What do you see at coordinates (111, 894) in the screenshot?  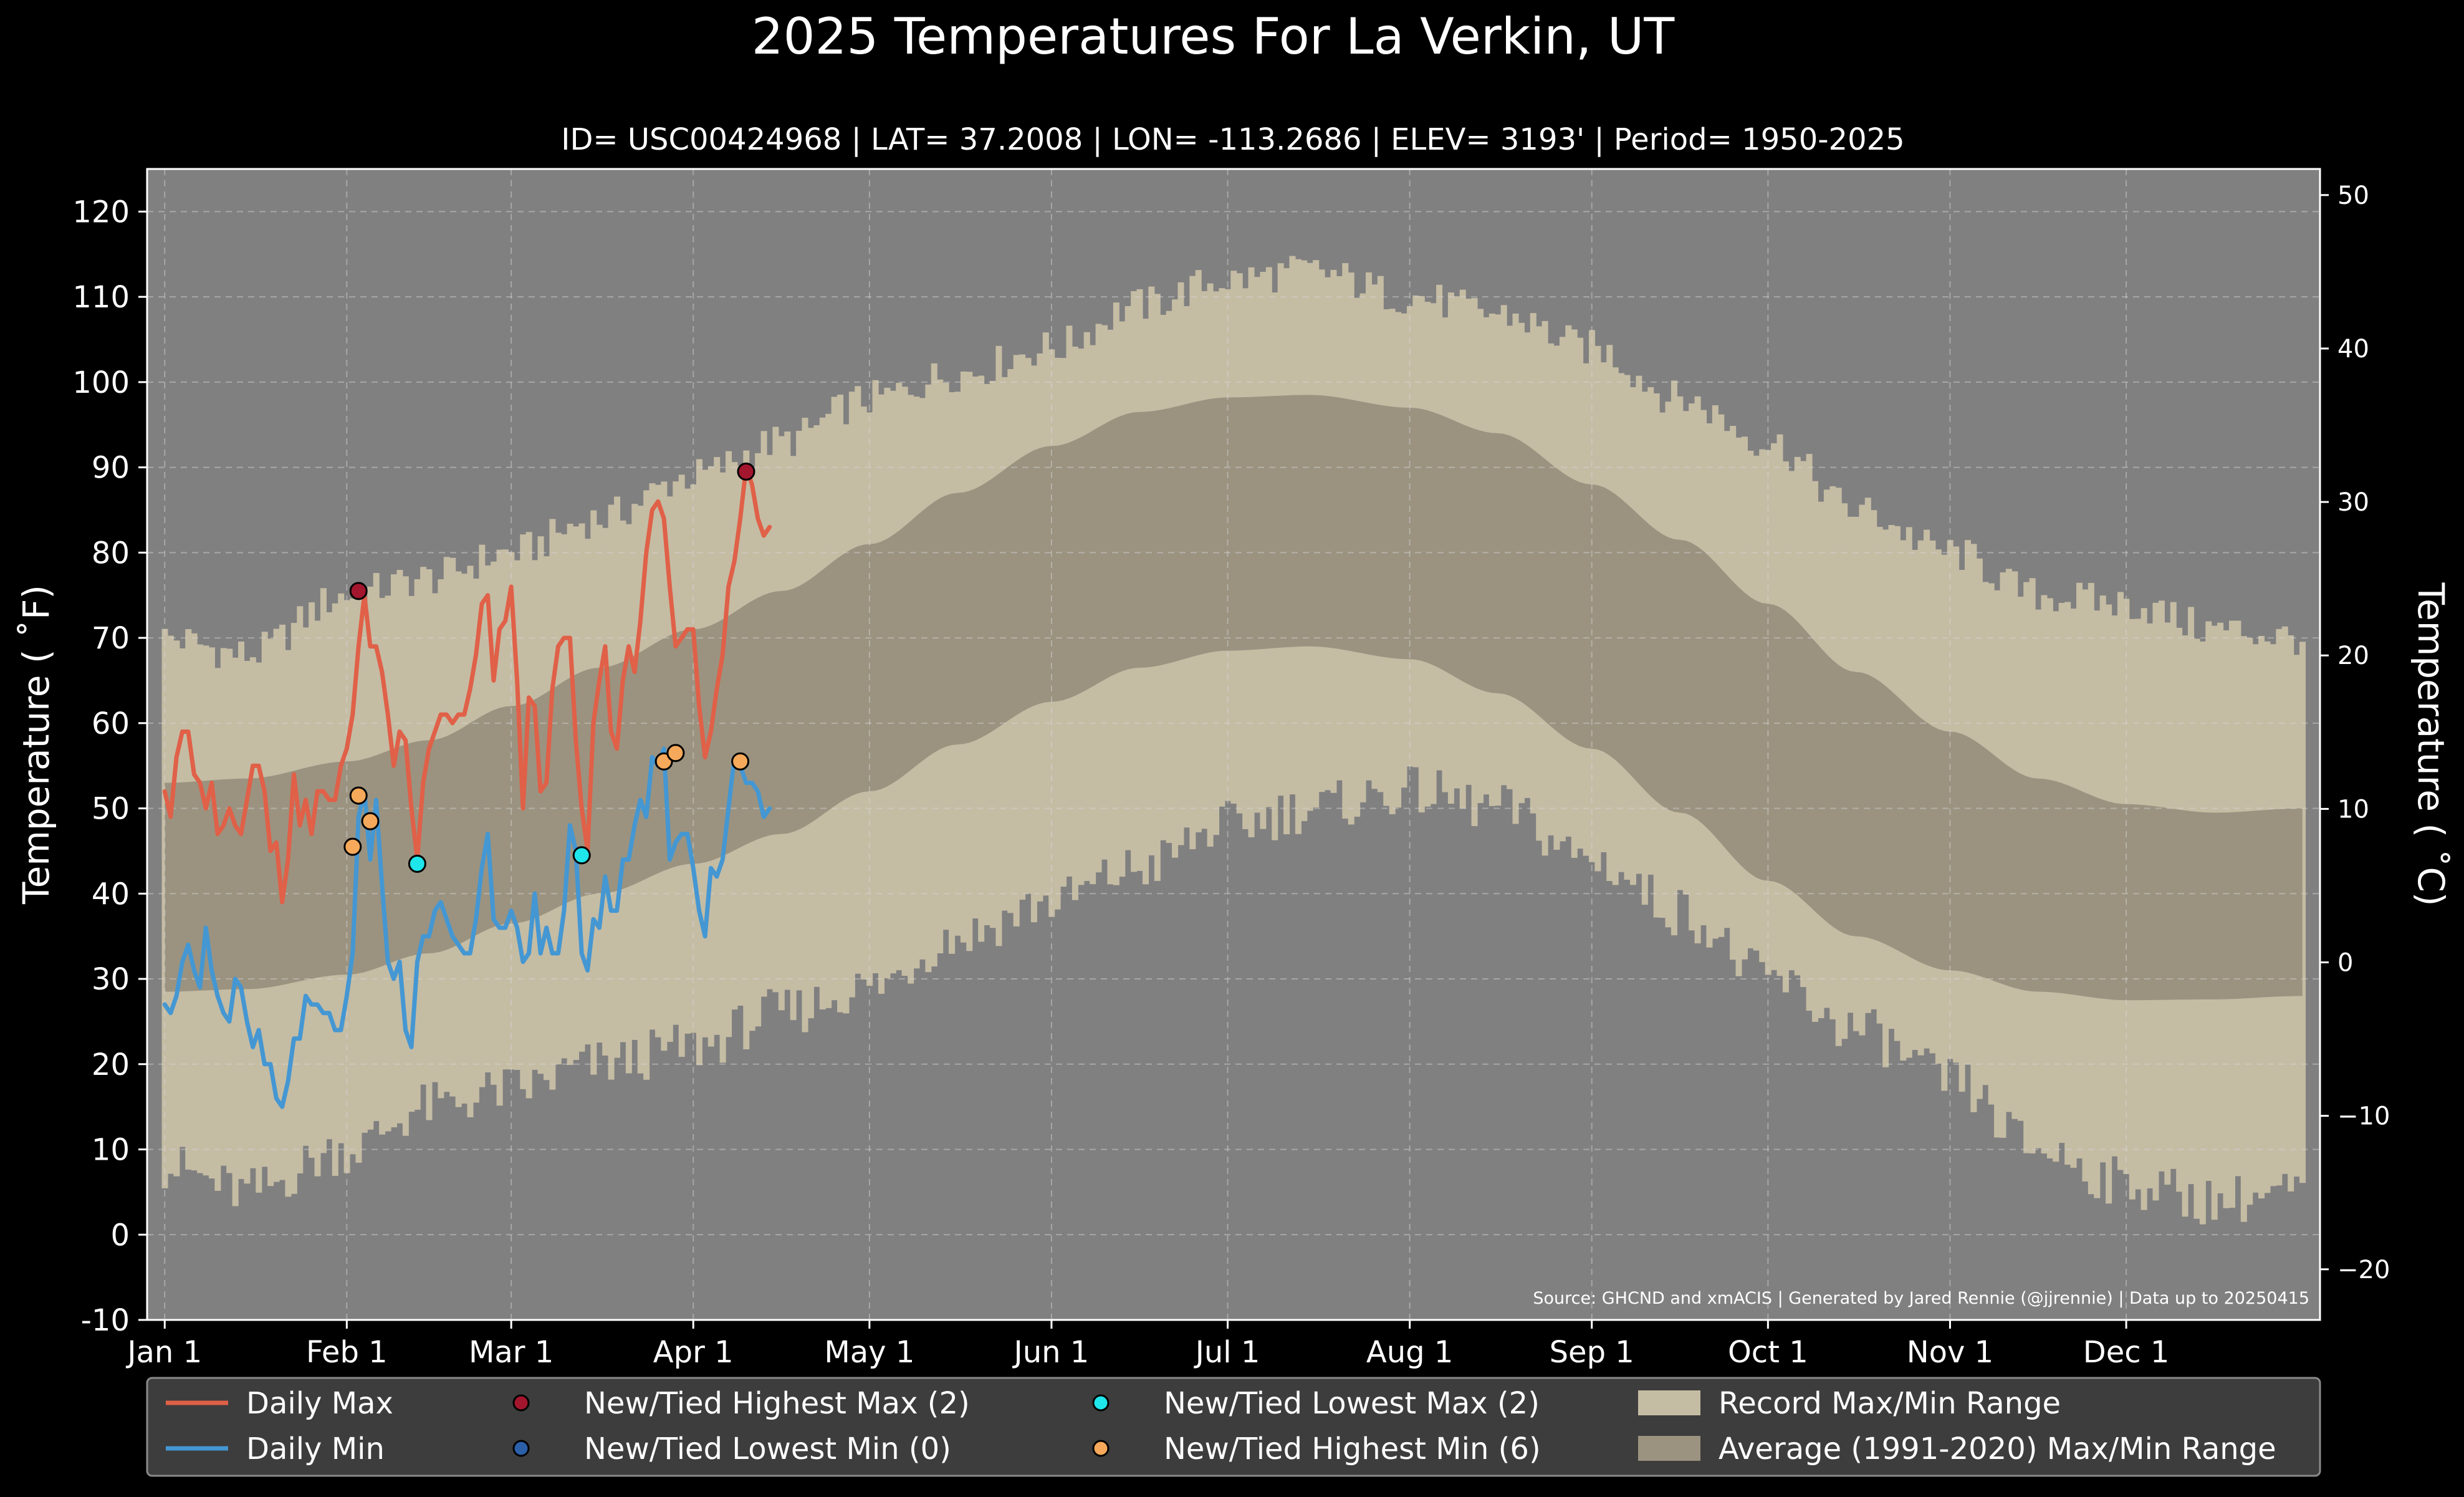 I see `y-tick-label: 40` at bounding box center [111, 894].